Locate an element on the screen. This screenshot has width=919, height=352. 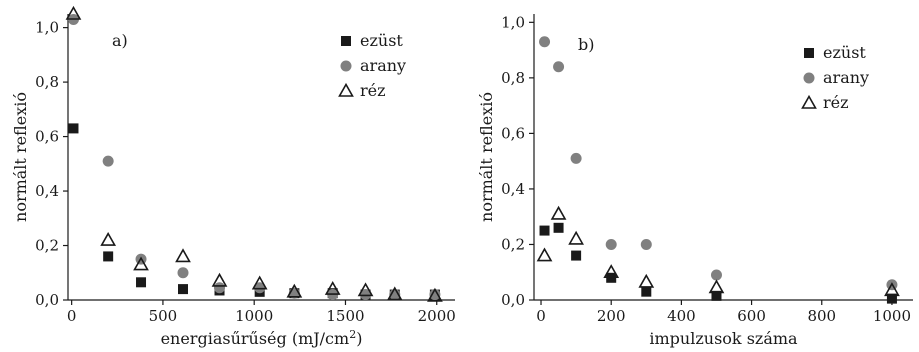
x-tick-label: 800 is located at coordinates (821, 316).